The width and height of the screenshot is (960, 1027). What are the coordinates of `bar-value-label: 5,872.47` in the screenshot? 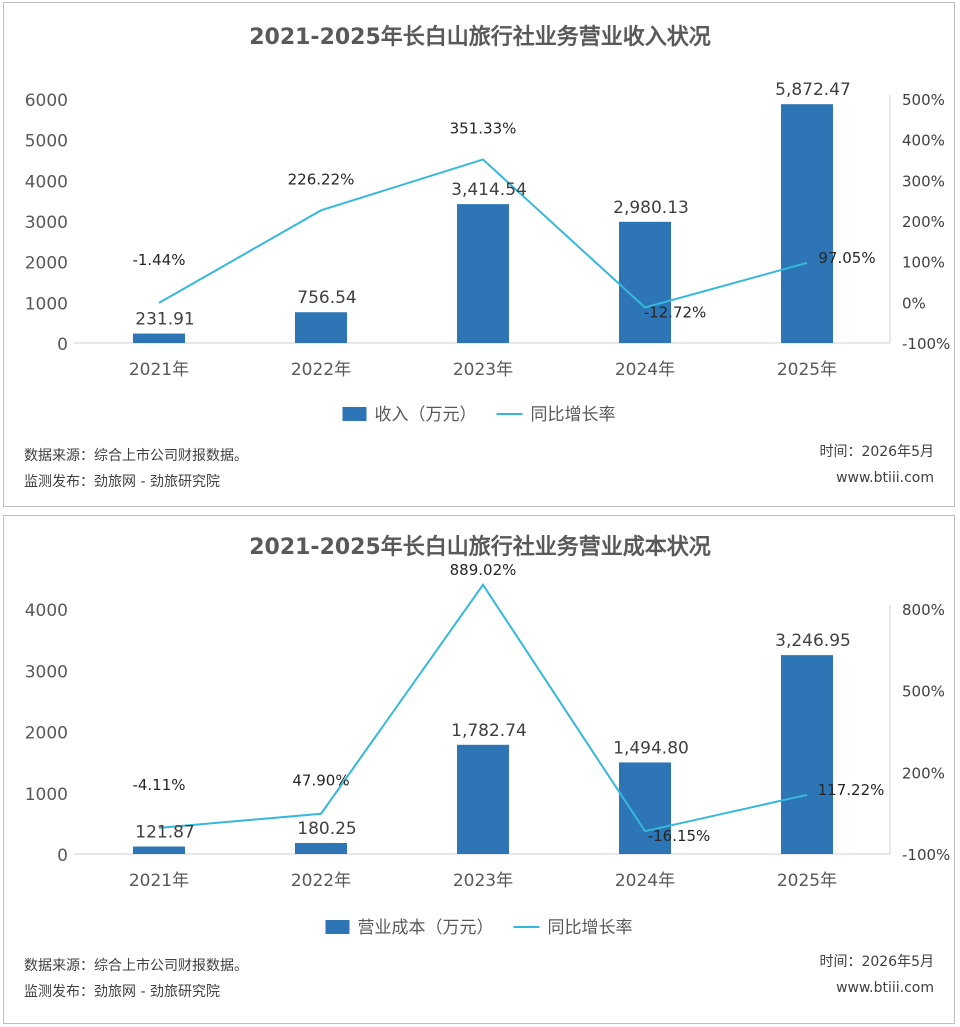 It's located at (813, 90).